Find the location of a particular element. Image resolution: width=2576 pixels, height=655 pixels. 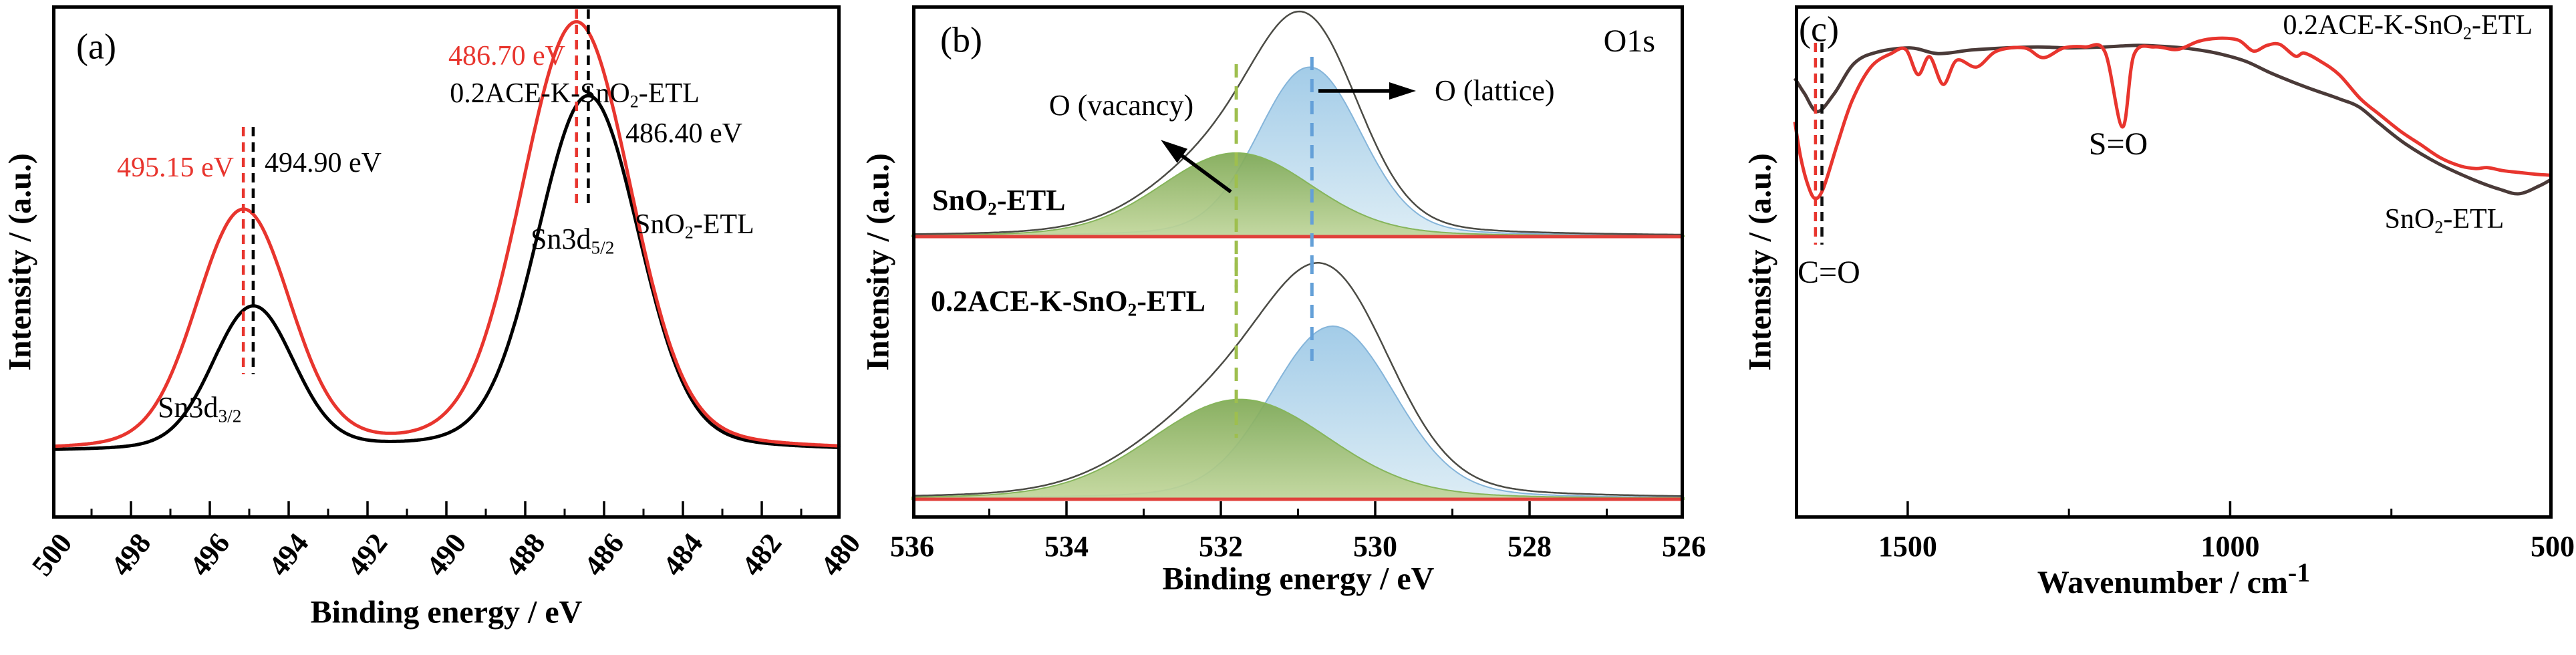

panel_a-label-sn3d32: Sn3d3/2 is located at coordinates (200, 408).